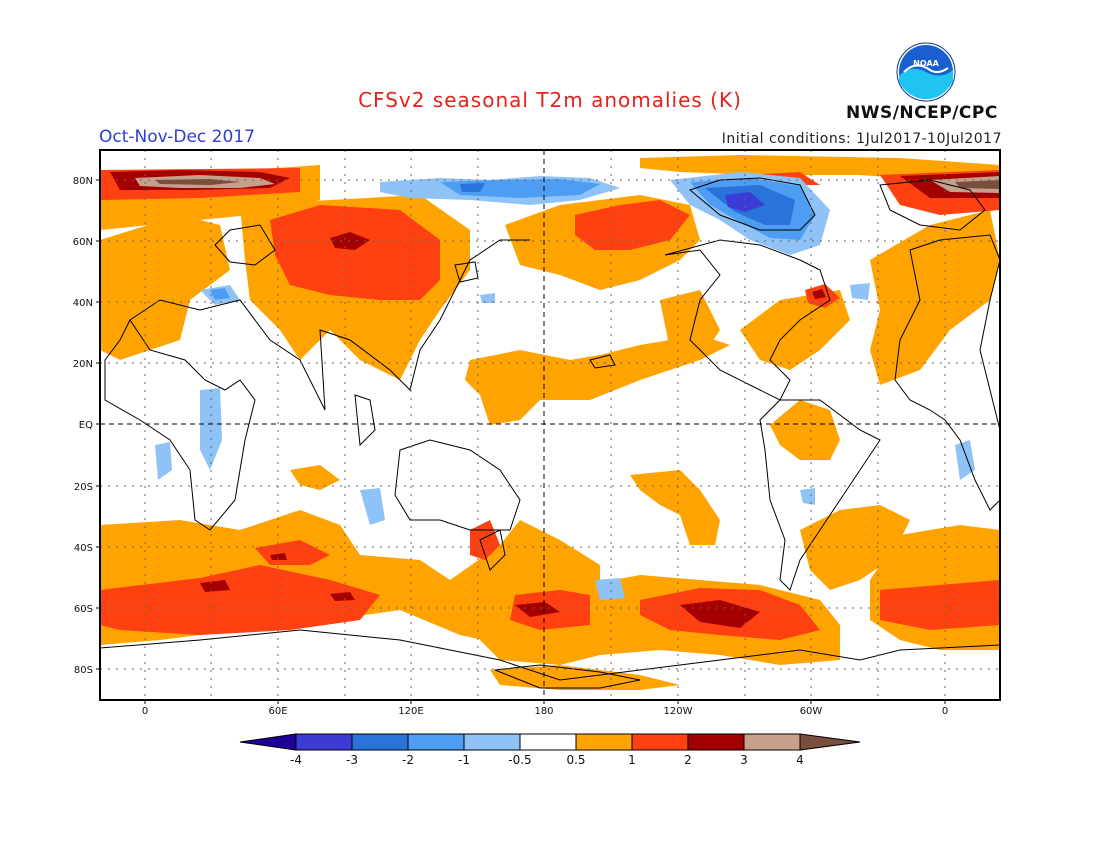 The height and width of the screenshot is (850, 1100). What do you see at coordinates (277, 711) in the screenshot?
I see `lon-label: 60E` at bounding box center [277, 711].